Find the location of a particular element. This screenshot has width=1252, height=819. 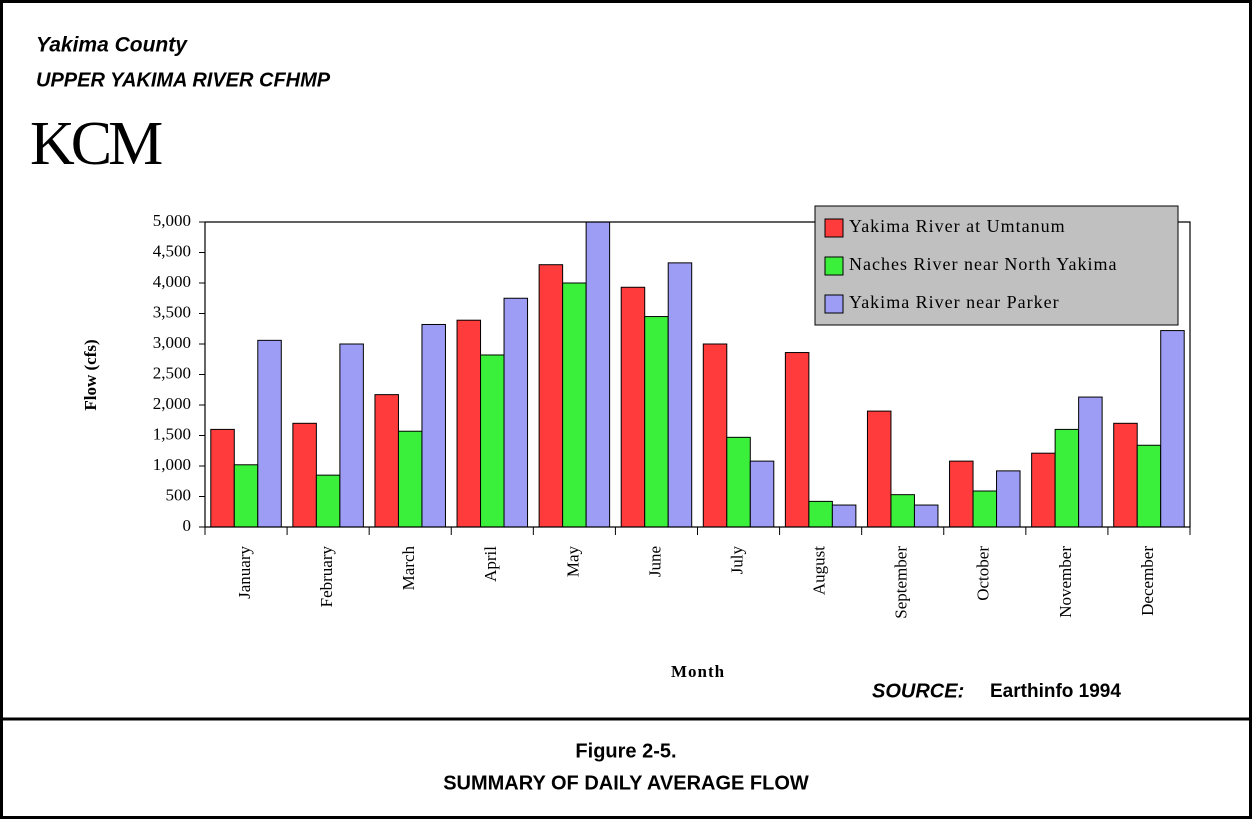

y-tick-label: 4,000 is located at coordinates (172, 281).